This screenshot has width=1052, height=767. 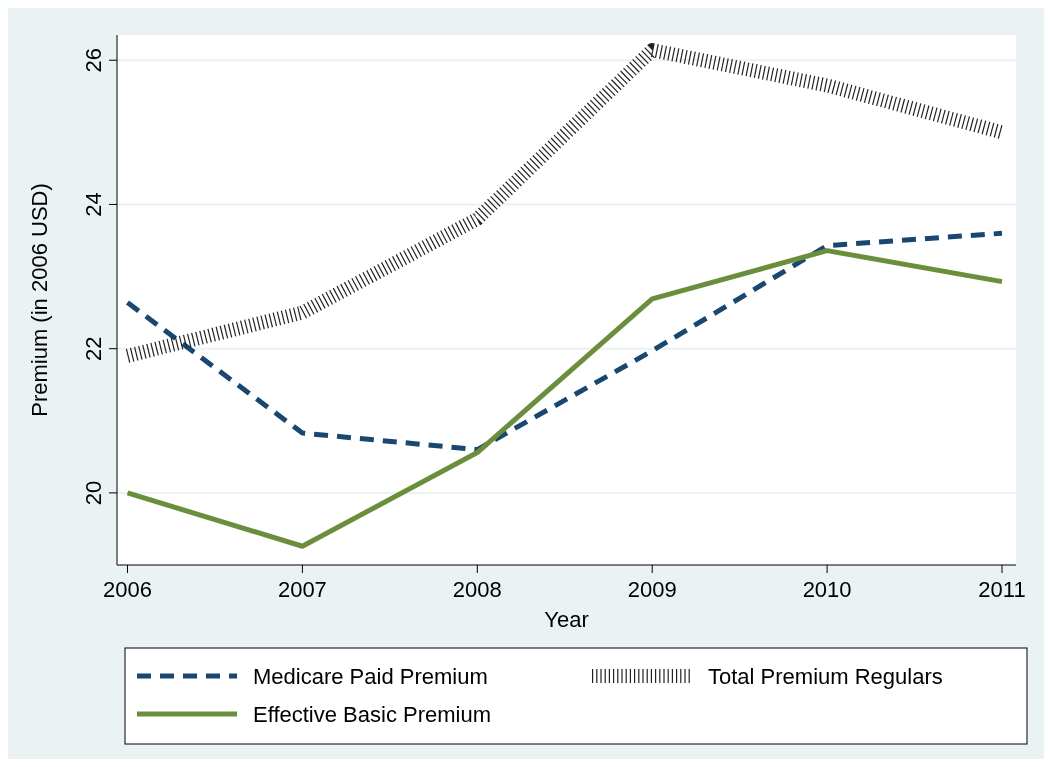 What do you see at coordinates (825, 676) in the screenshot?
I see `legend-label: Total Premium Regulars` at bounding box center [825, 676].